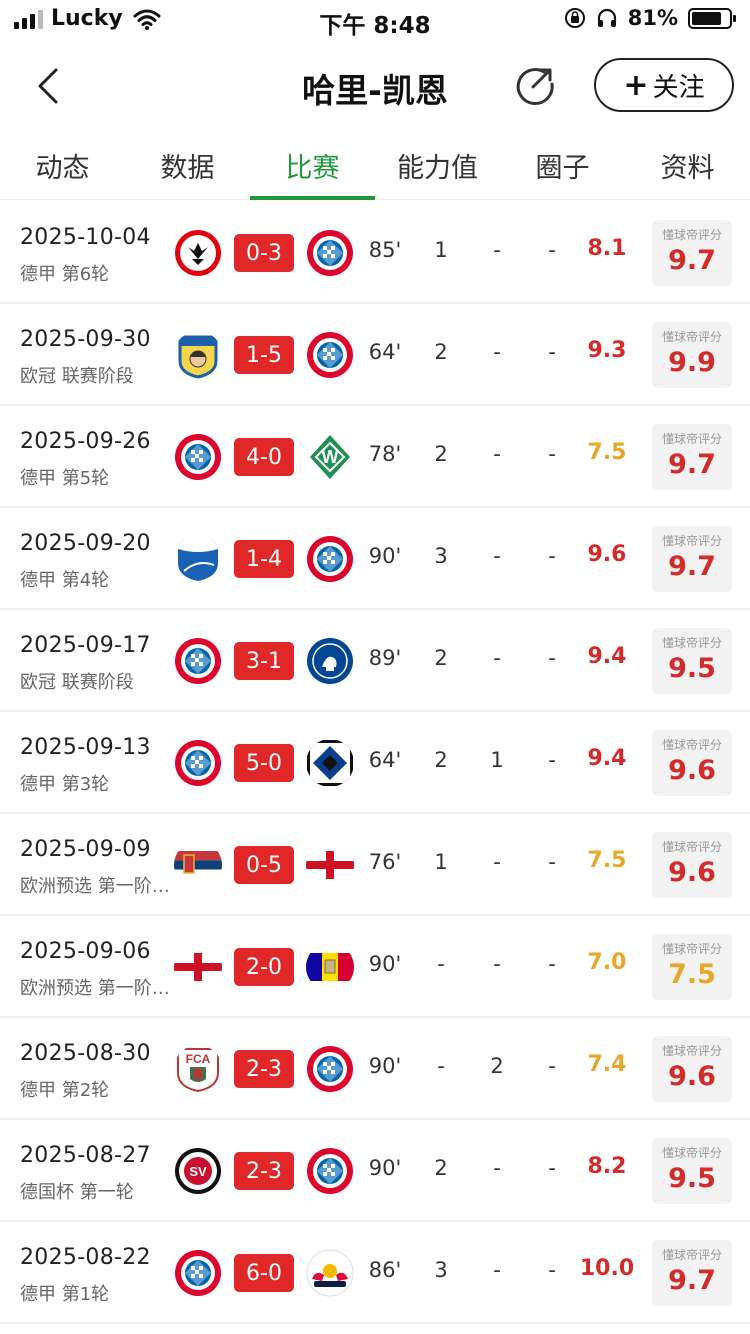 The height and width of the screenshot is (1334, 750). I want to click on dqd-rating-badge: 懂球帝评分 9.5, so click(692, 661).